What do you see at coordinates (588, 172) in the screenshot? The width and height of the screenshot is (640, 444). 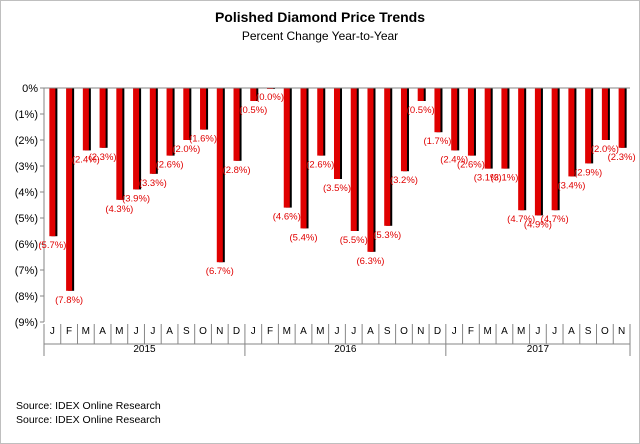 I see `data-label: (2.9%)` at bounding box center [588, 172].